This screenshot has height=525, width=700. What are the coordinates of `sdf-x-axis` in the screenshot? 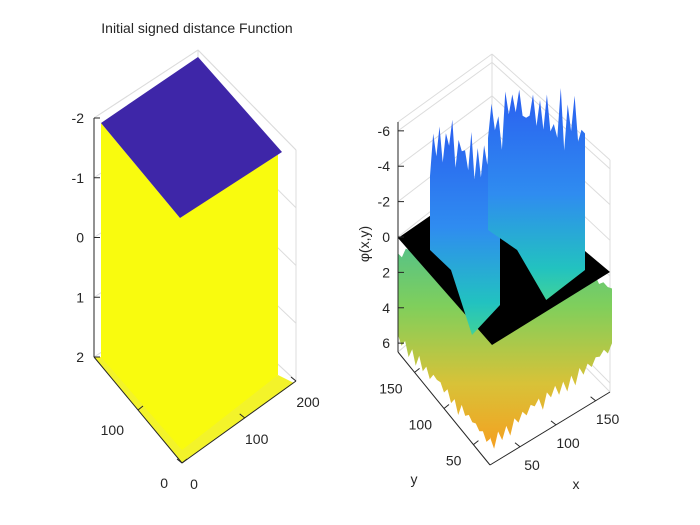 It's located at (239, 422).